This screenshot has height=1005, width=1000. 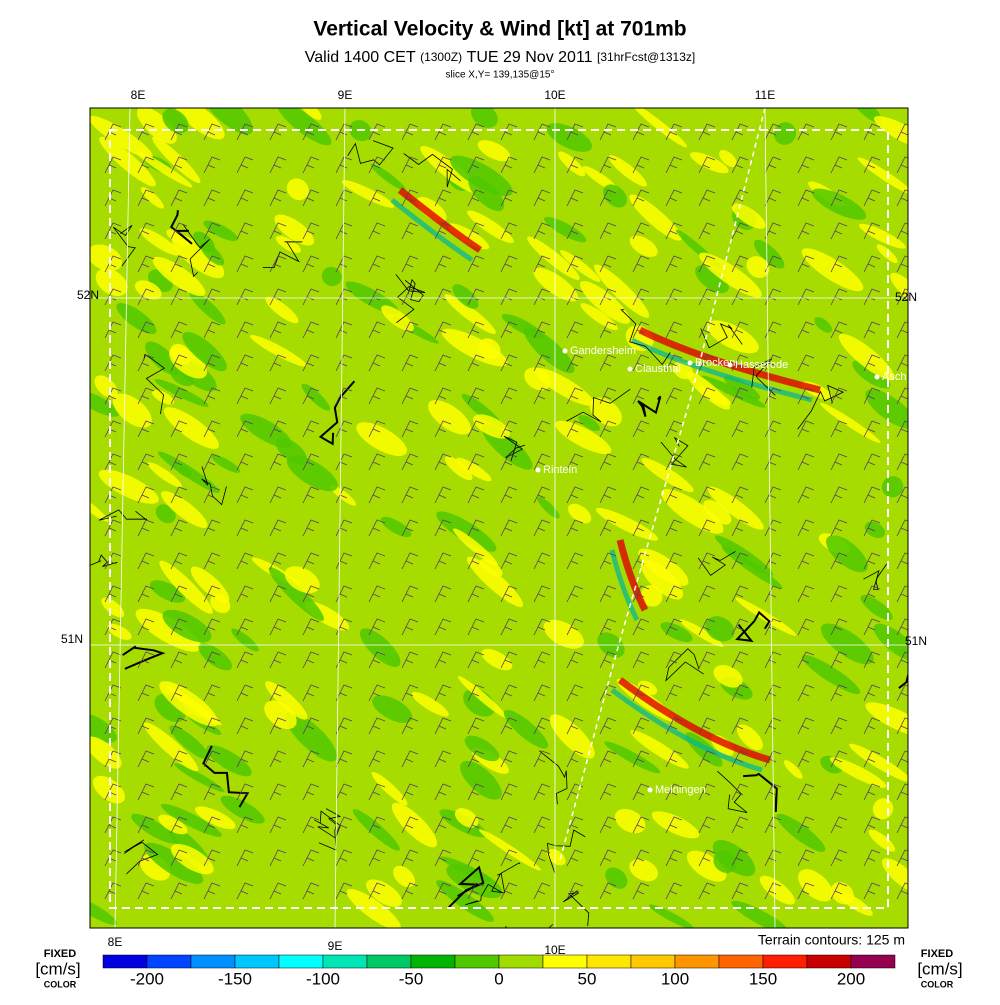 I want to click on lon-label: 9E, so click(x=345, y=95).